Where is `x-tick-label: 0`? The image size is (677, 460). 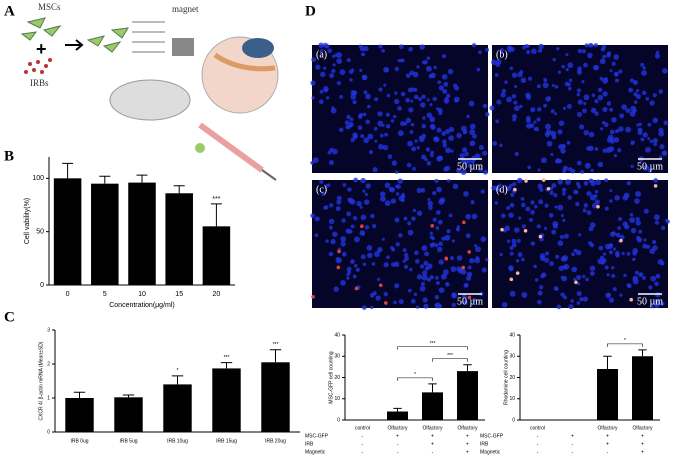
x-tick-label: 0 is located at coordinates (68, 294).